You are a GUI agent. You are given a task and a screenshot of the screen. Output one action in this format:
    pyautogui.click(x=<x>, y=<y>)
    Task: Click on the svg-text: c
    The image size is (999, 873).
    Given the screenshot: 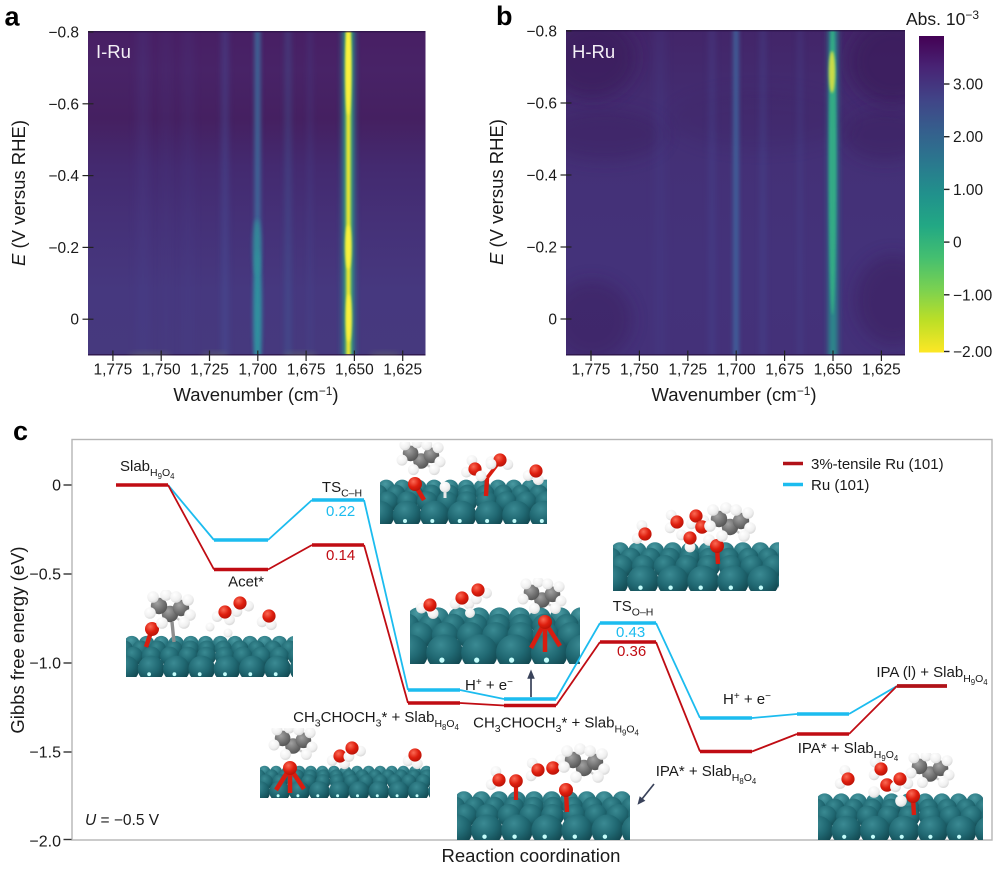 What is the action you would take?
    pyautogui.click(x=20, y=431)
    